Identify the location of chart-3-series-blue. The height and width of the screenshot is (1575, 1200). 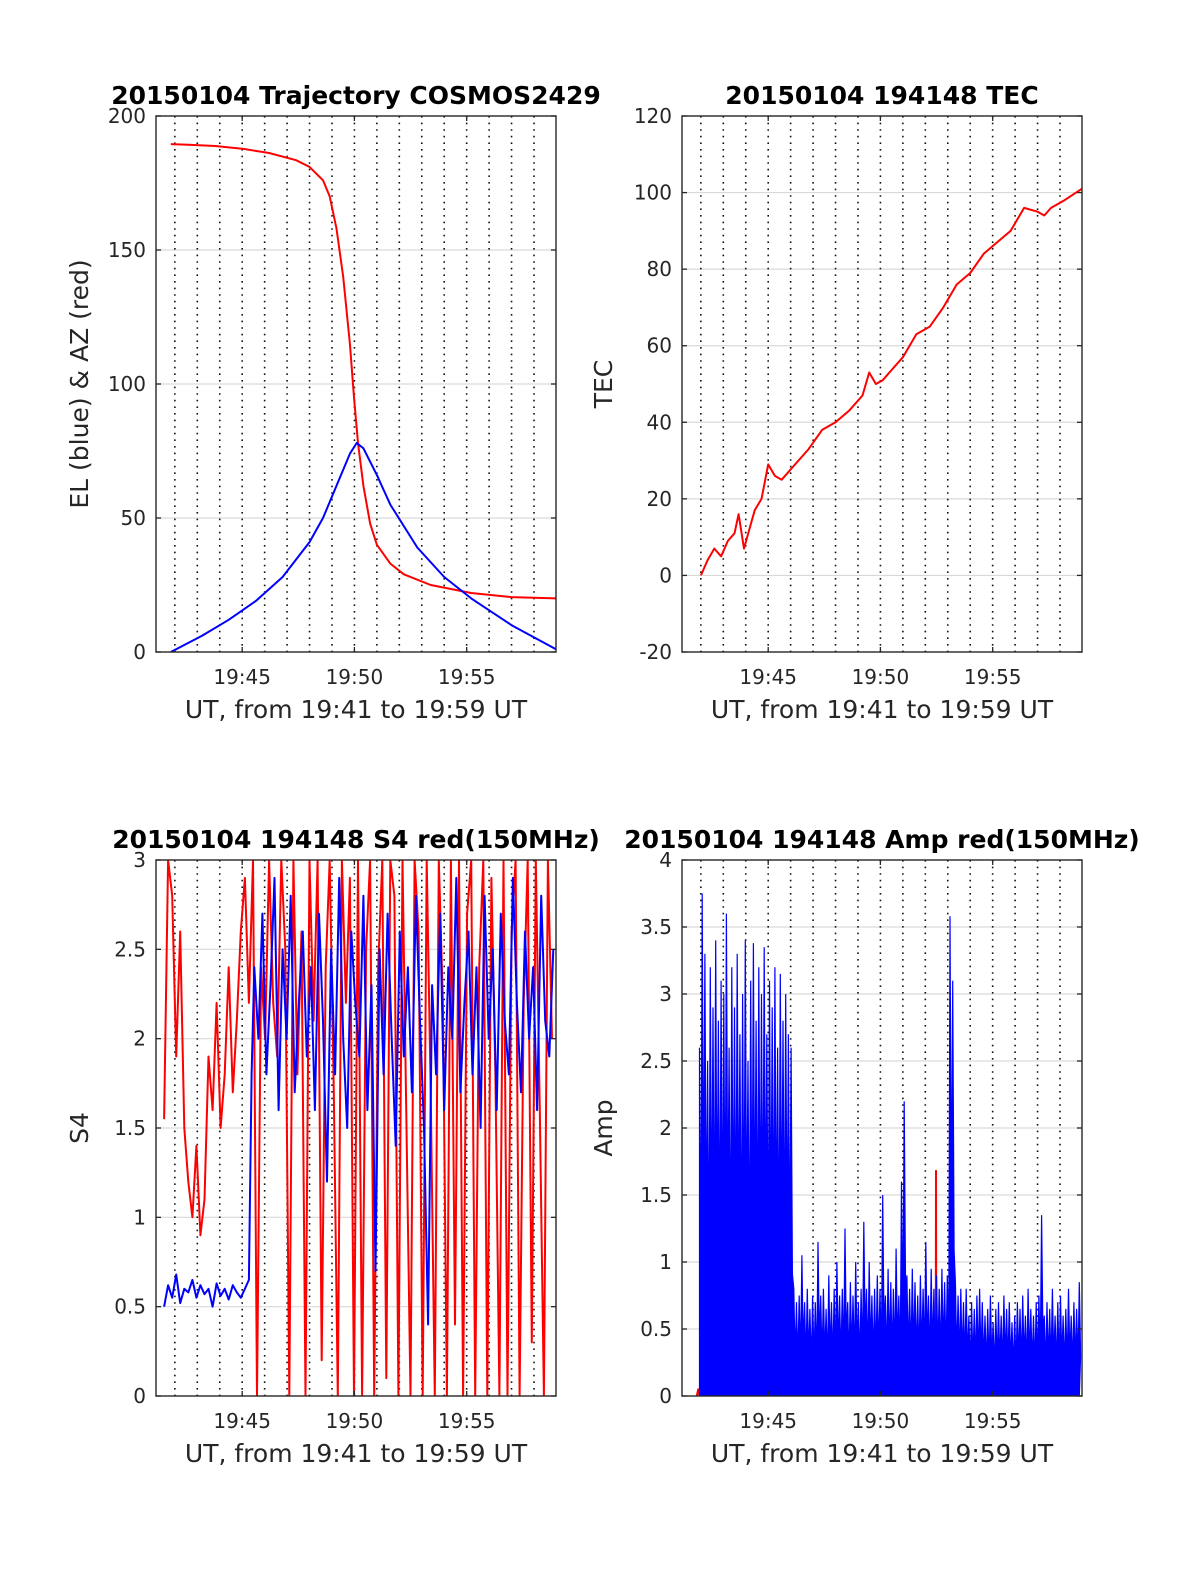
(359, 1101).